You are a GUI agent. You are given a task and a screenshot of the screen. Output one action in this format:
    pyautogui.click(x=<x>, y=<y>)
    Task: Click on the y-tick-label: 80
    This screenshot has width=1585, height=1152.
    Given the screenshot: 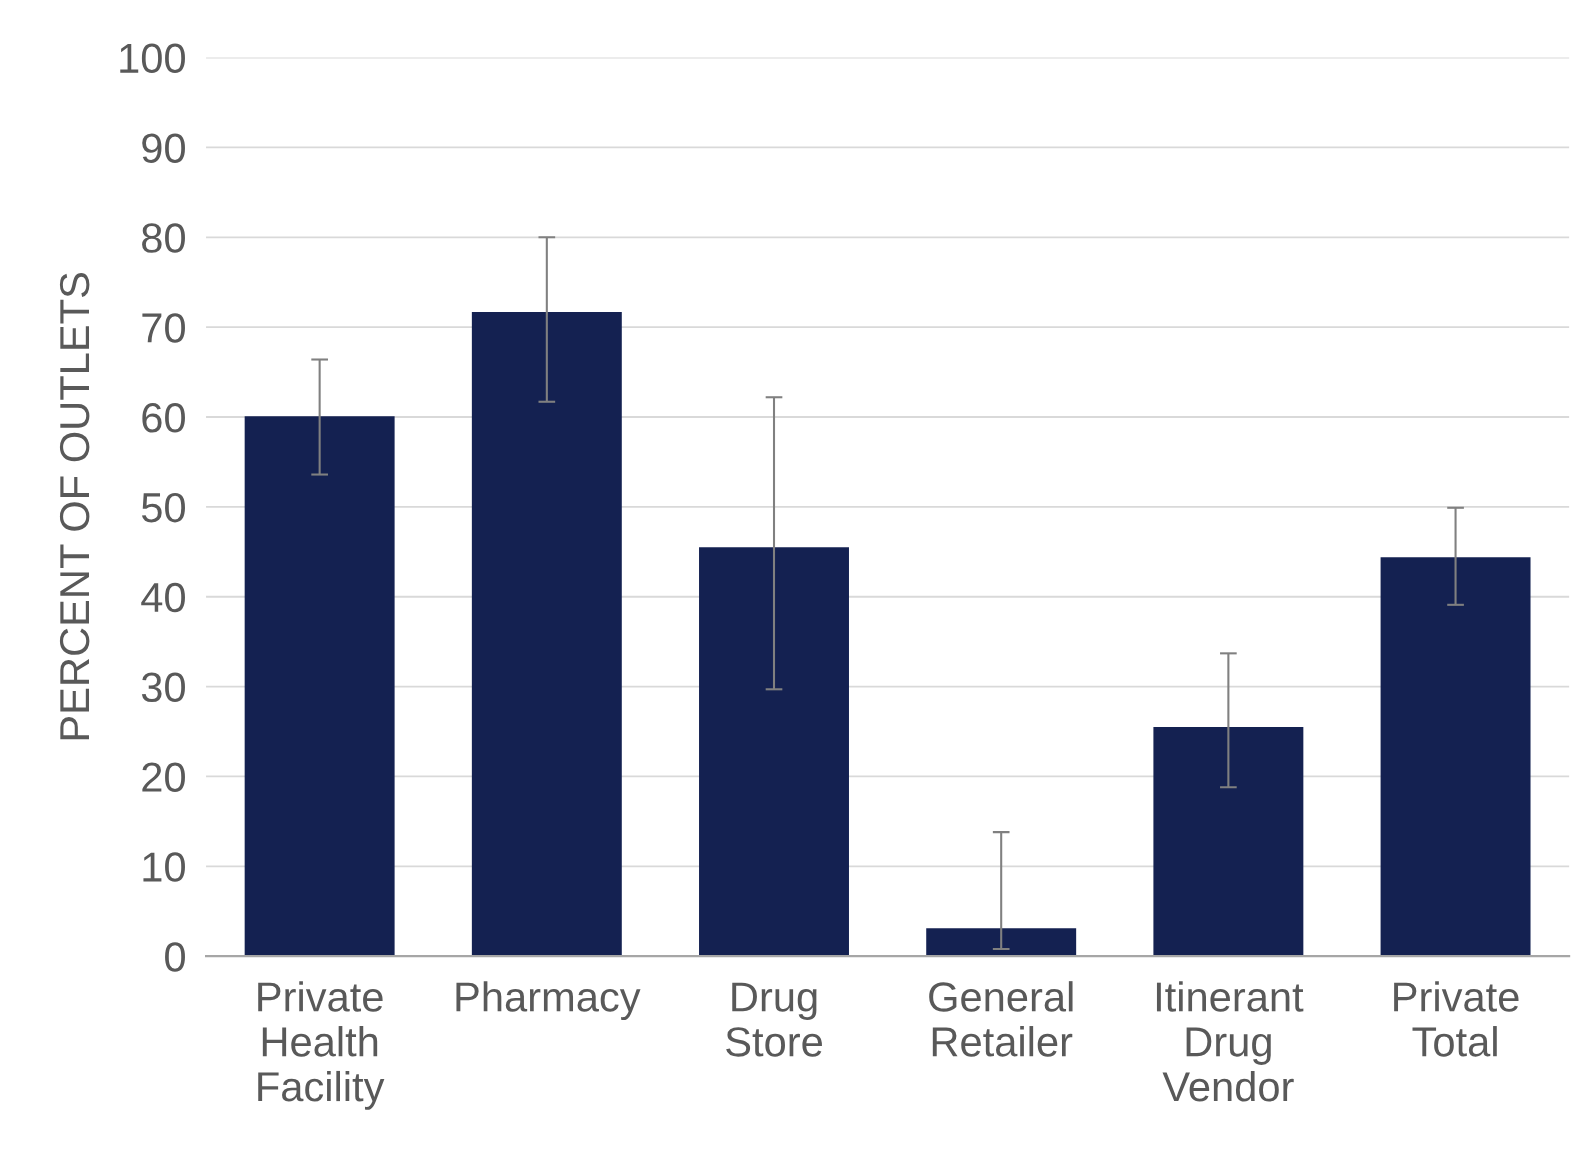 What is the action you would take?
    pyautogui.click(x=163, y=238)
    